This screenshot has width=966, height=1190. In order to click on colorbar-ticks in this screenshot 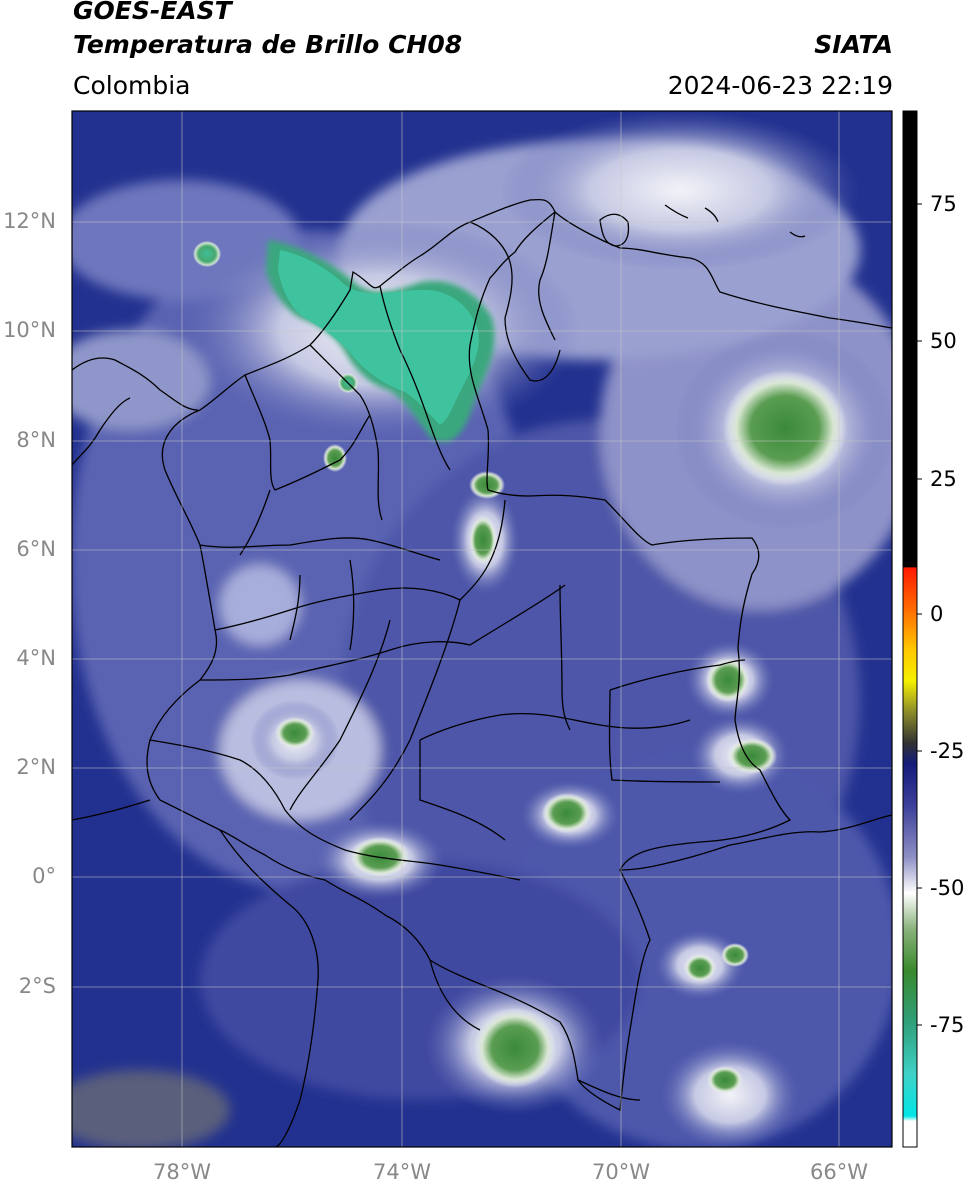, I will do `click(919, 614)`.